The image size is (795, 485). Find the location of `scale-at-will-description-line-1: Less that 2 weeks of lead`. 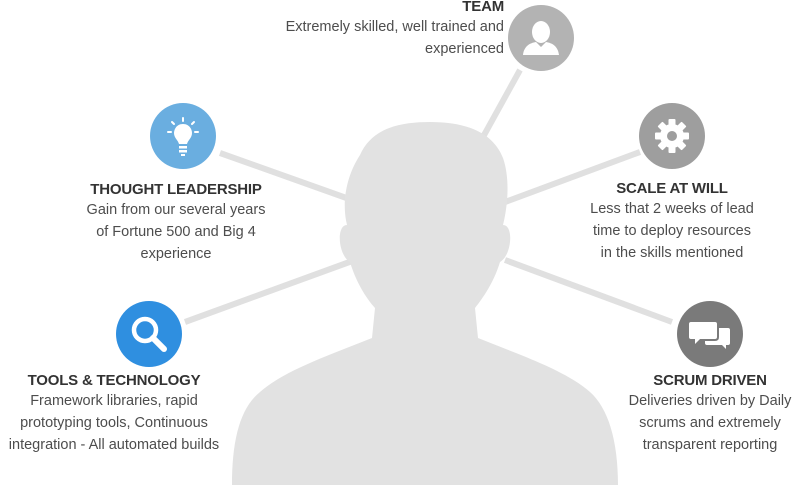

scale-at-will-description-line-1: Less that 2 weeks of lead is located at coordinates (672, 209).